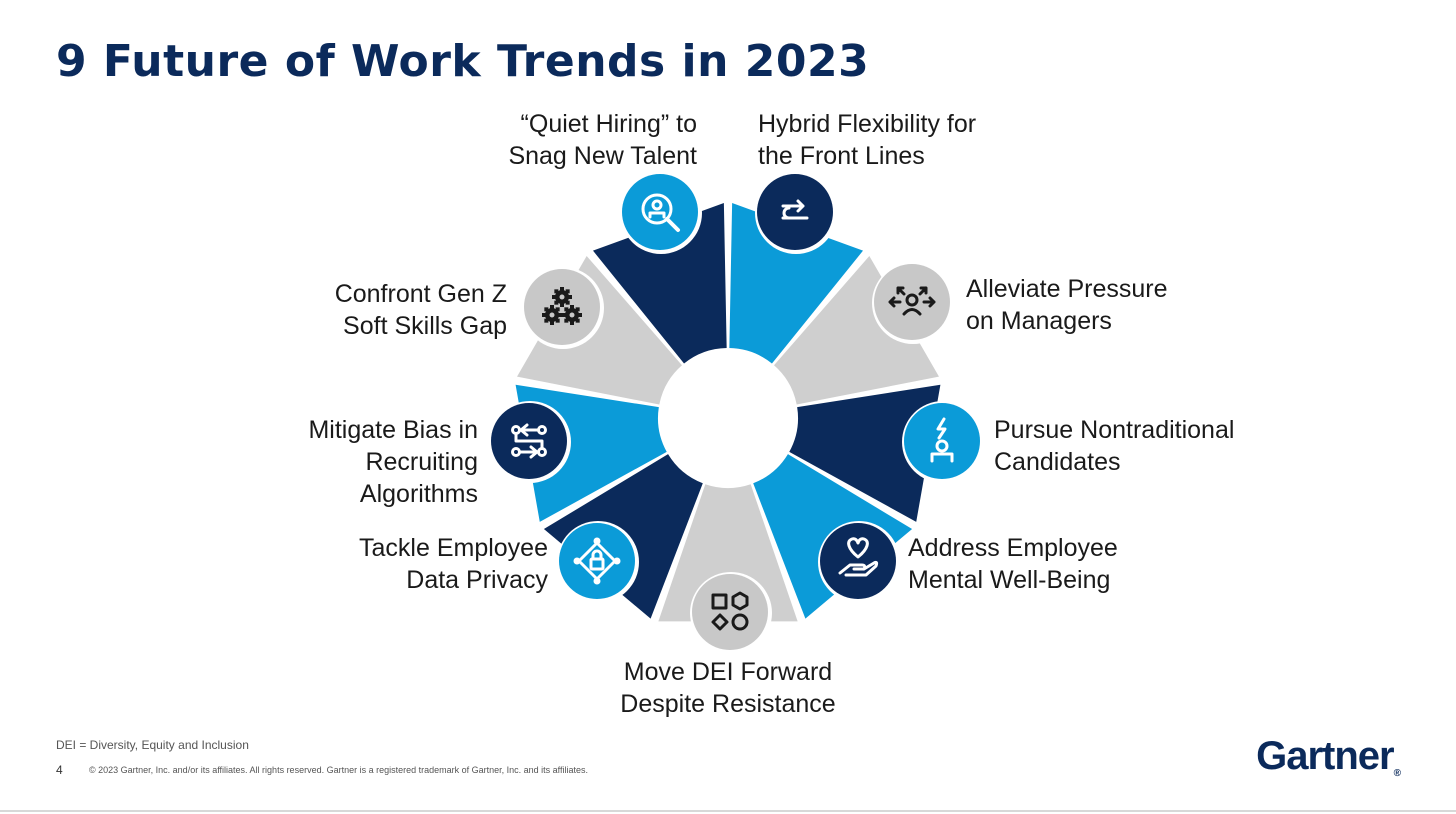 The height and width of the screenshot is (814, 1456). I want to click on trend-label-gen-z-soft-skills: Confront Gen Z Soft Skills Gap, so click(420, 310).